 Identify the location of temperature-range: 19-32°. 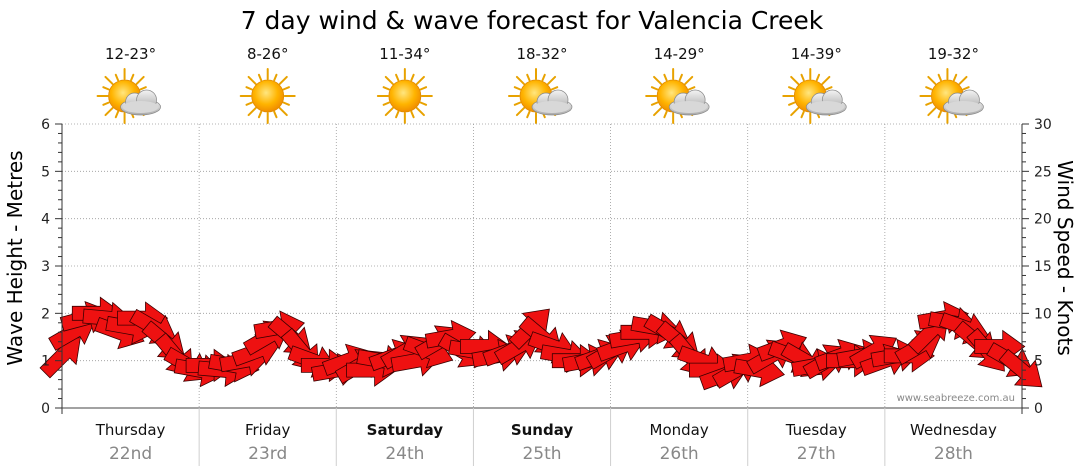
(953, 54).